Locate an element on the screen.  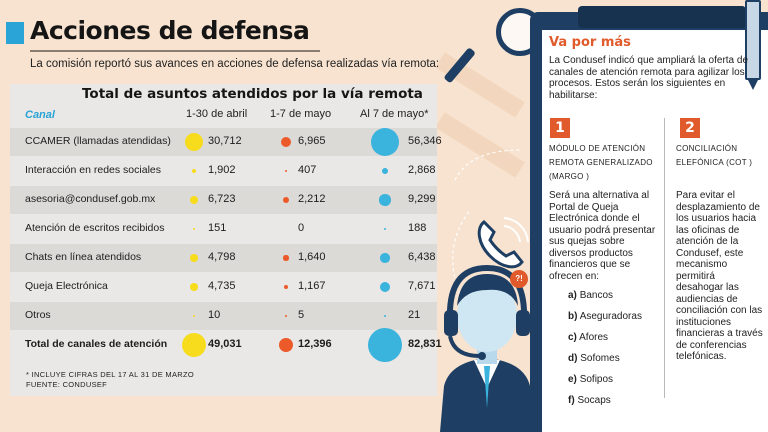
value-al-mayo: 9,299 is located at coordinates (422, 199).